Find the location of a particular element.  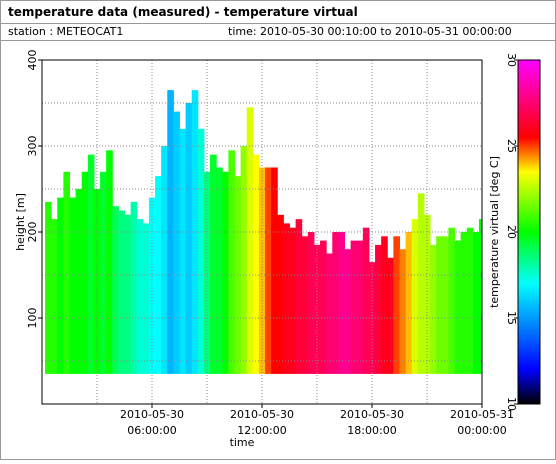

colorbar-tick-label: 20 is located at coordinates (511, 232).